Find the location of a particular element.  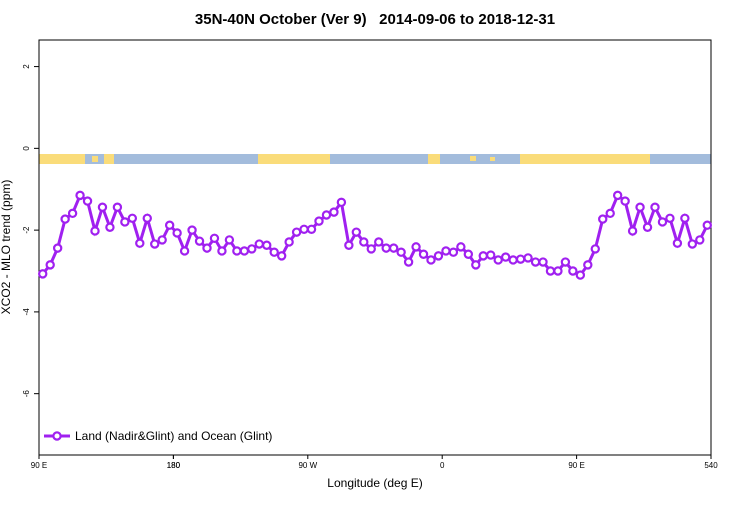

x-tick-label: 0 is located at coordinates (442, 465).